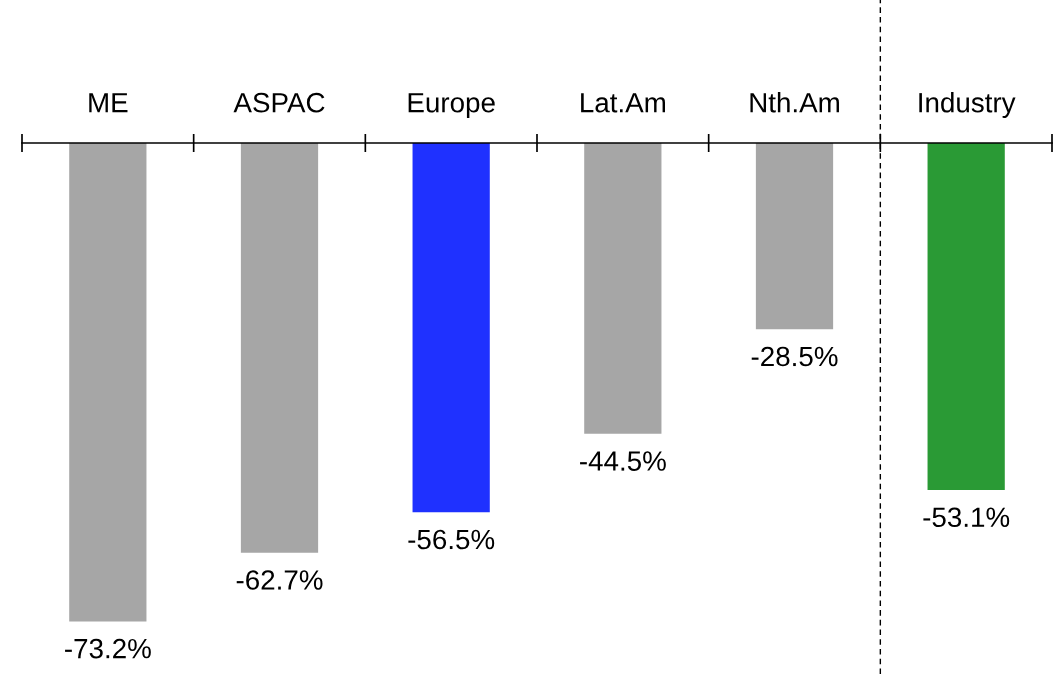 Image resolution: width=1064 pixels, height=674 pixels. What do you see at coordinates (451, 539) in the screenshot?
I see `data-label: -56.5%` at bounding box center [451, 539].